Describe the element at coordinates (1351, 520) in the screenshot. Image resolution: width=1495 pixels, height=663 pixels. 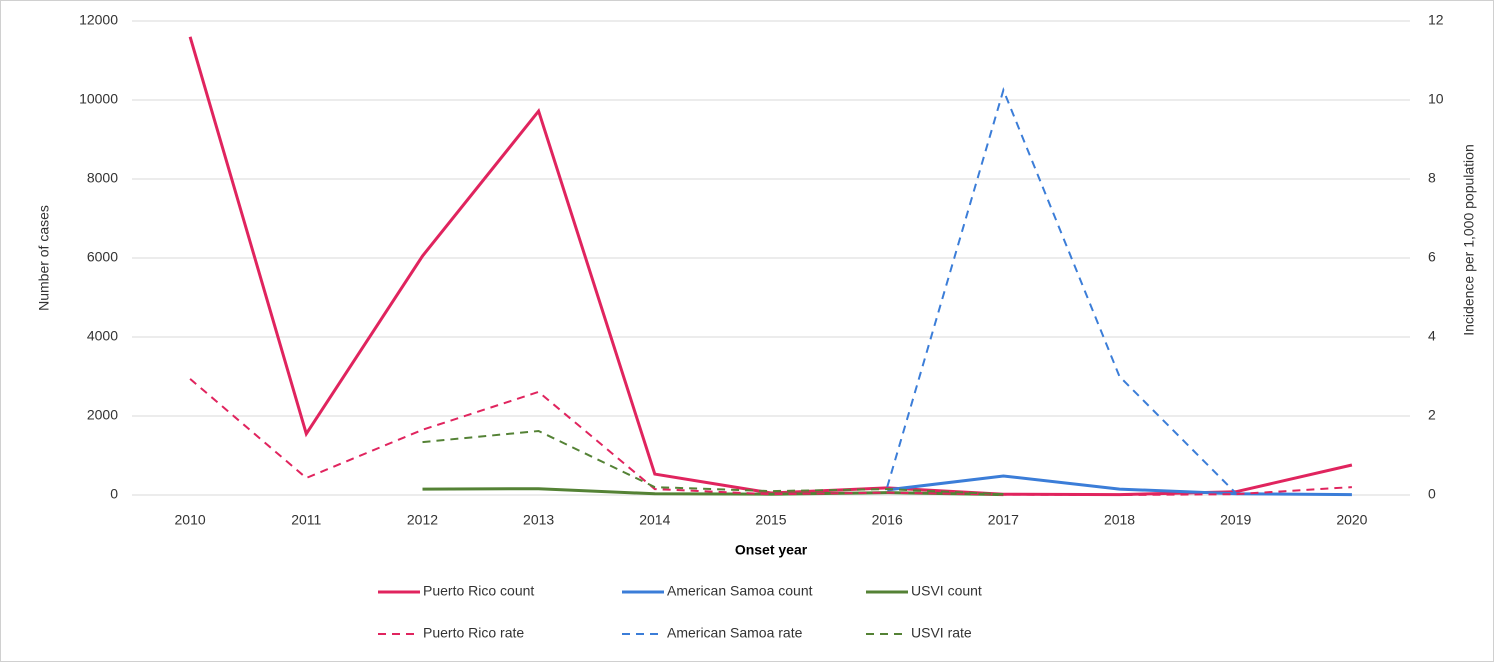
I see `x-tick-label: 2020` at that location.